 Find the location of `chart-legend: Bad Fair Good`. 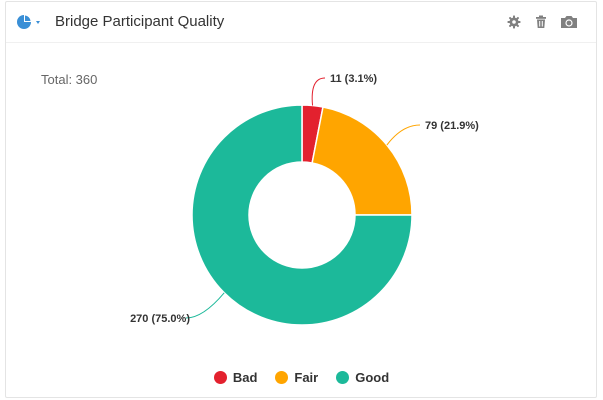

chart-legend: Bad Fair Good is located at coordinates (301, 377).